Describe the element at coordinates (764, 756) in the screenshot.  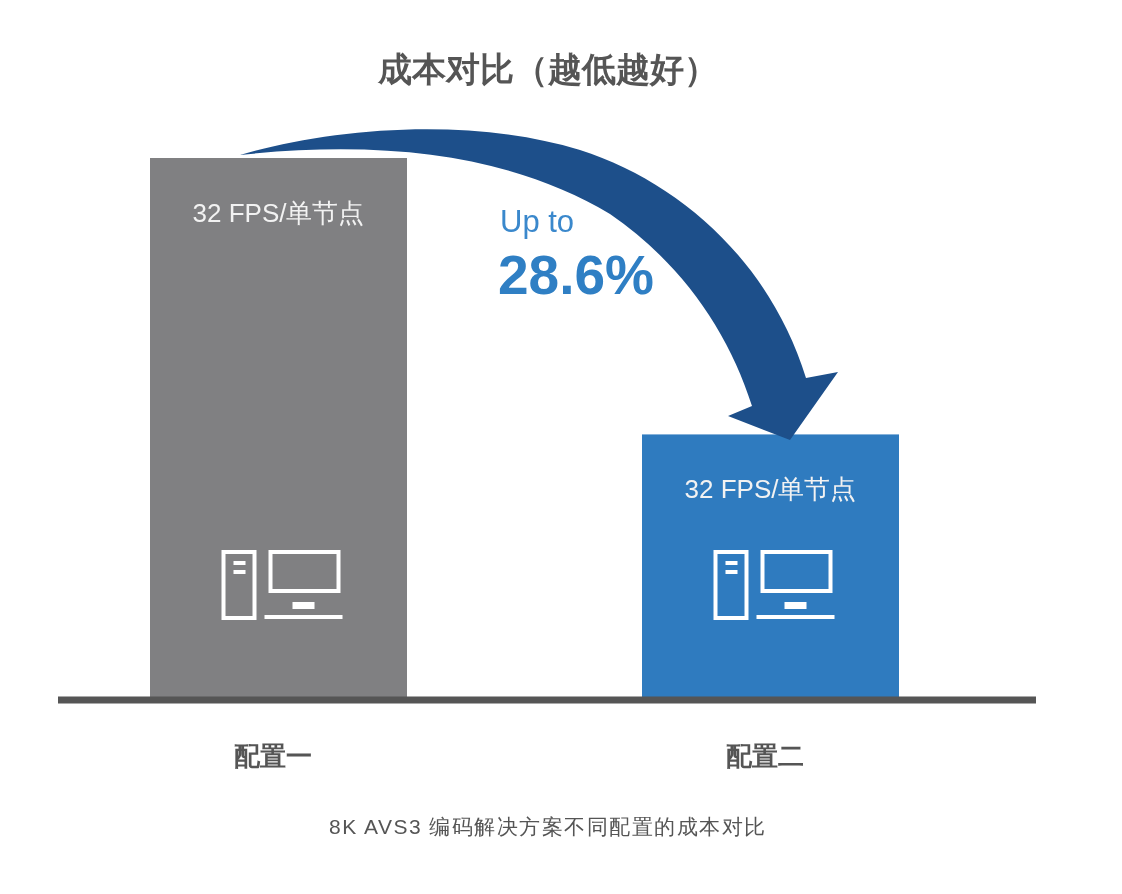
I see `x-tick-label: 配置二` at that location.